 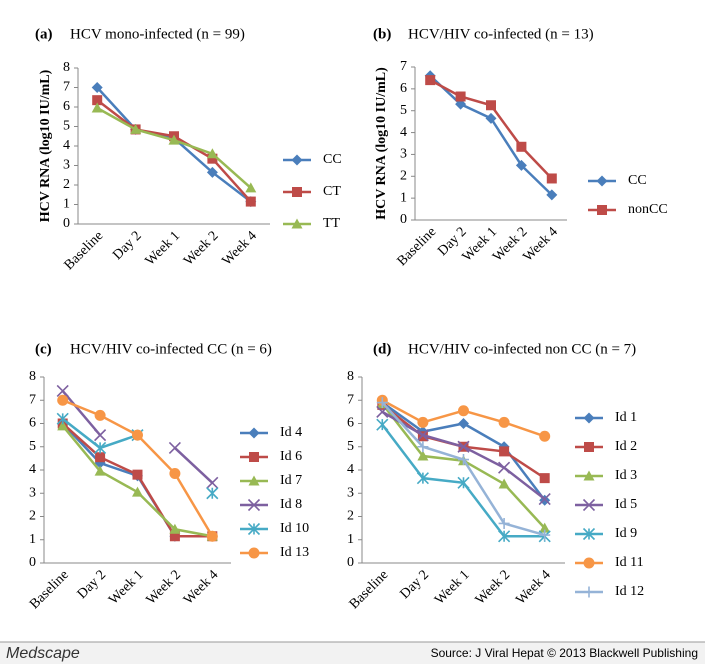 What do you see at coordinates (501, 34) in the screenshot?
I see `panel-title: HCV/HIV co-infected (n = 13)` at bounding box center [501, 34].